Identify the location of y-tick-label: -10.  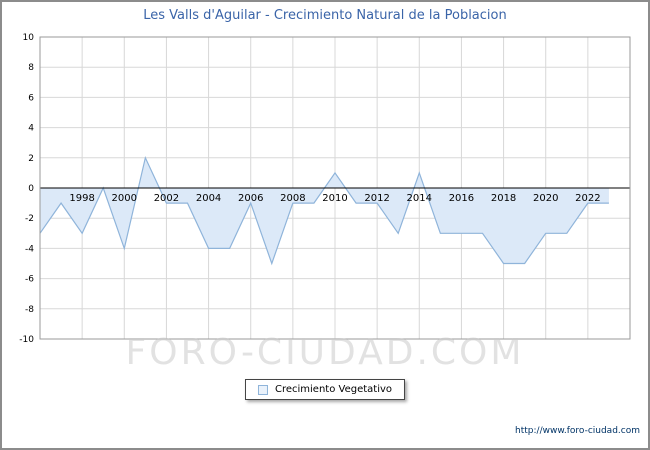
(26, 340).